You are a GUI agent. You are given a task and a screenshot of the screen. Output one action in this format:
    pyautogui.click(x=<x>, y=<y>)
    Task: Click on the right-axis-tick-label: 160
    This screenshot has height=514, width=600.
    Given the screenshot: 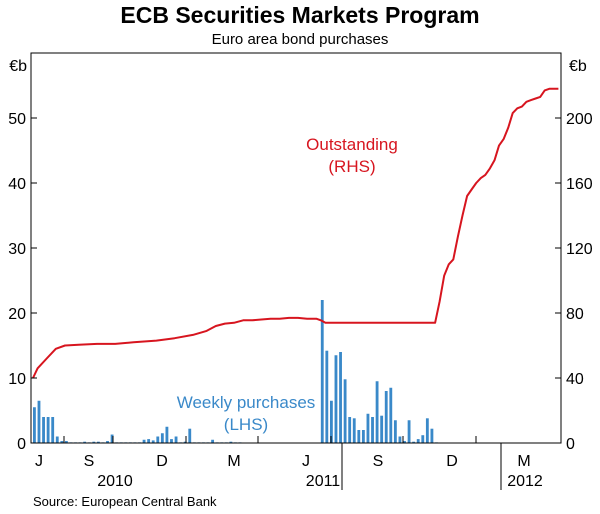 What is the action you would take?
    pyautogui.click(x=579, y=184)
    